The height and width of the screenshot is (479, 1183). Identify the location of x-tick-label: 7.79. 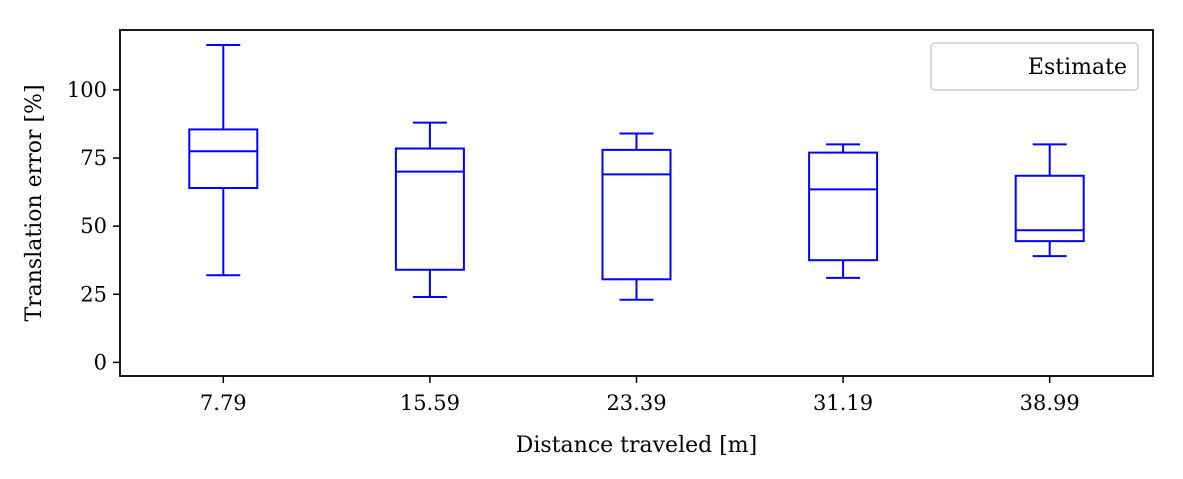
(223, 403).